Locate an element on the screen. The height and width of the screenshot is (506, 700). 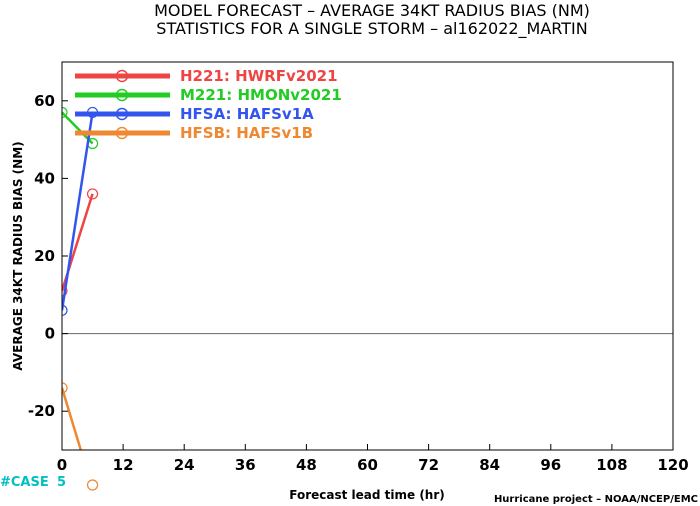
x-axis-label: Forecast lead time (hr) is located at coordinates (367, 495).